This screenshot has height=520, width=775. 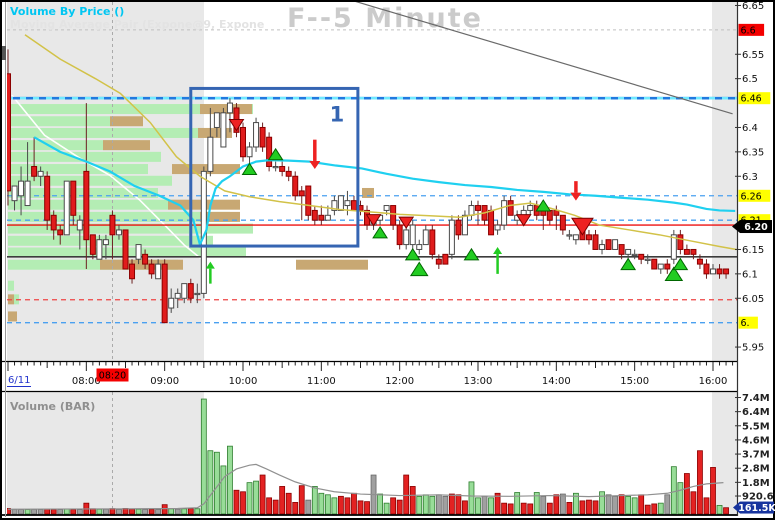 I want to click on volume-axis-label: 920.6K, so click(x=758, y=497).